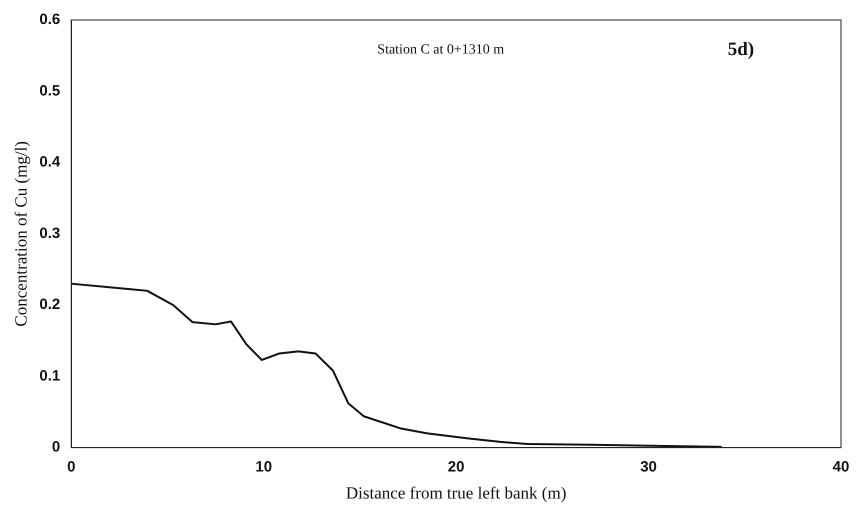  What do you see at coordinates (456, 492) in the screenshot?
I see `x-axis-title: Distance from true left bank (m)` at bounding box center [456, 492].